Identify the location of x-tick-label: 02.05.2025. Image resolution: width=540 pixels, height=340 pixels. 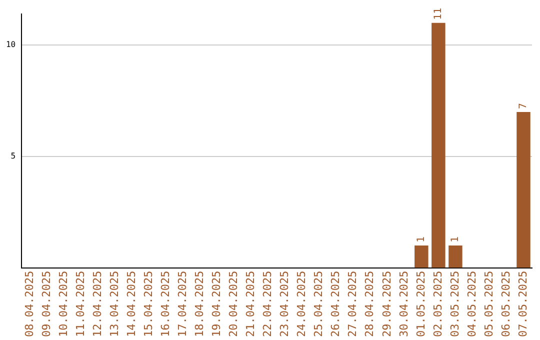
(437, 304).